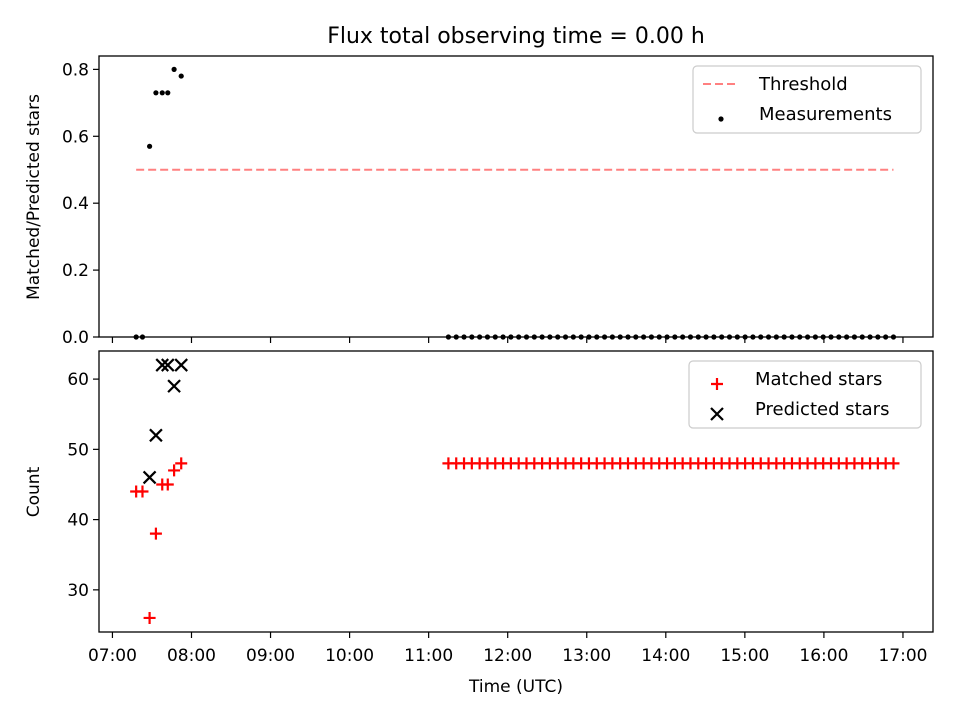  What do you see at coordinates (717, 414) in the screenshot?
I see `predicted-stars-legend-swatch` at bounding box center [717, 414].